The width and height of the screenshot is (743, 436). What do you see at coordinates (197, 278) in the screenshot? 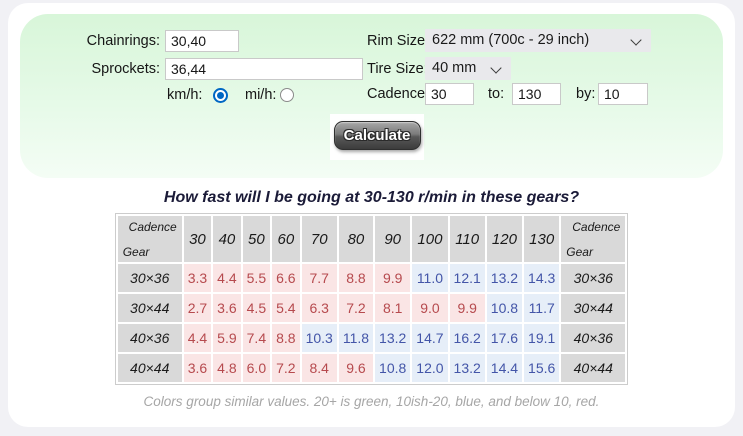
I see `speed-cell: 3.3` at bounding box center [197, 278].